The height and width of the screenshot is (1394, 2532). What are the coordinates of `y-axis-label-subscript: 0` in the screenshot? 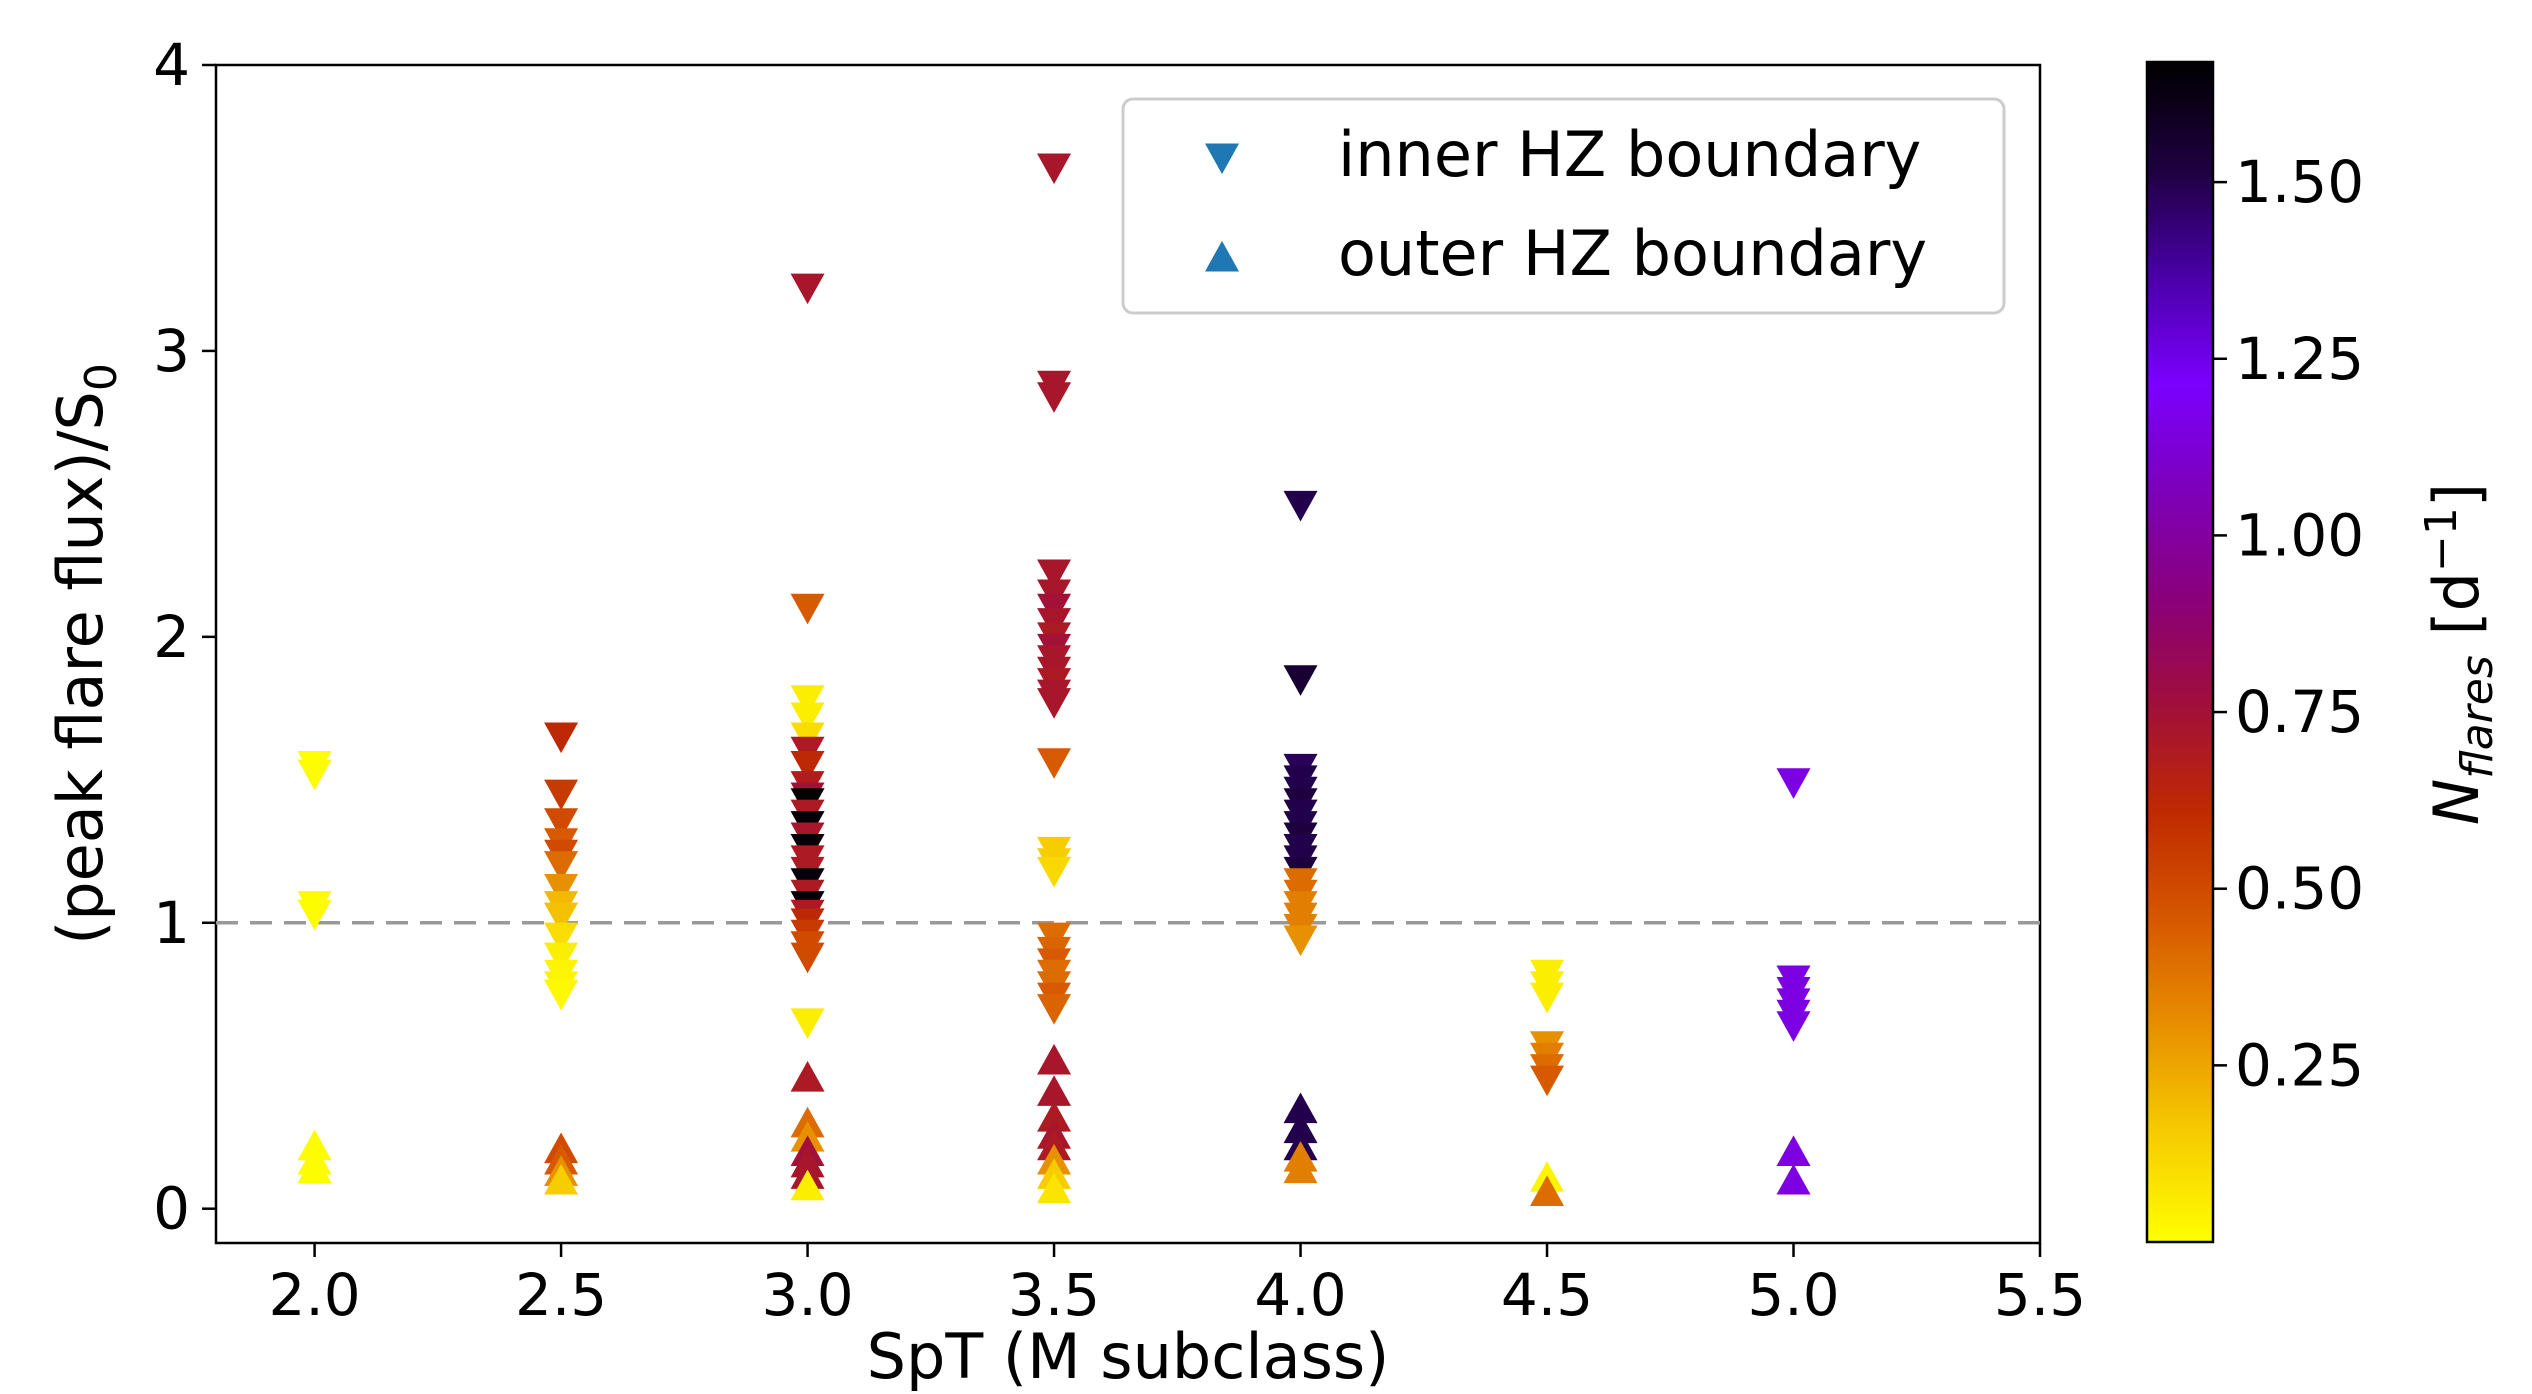 It's located at (101, 377).